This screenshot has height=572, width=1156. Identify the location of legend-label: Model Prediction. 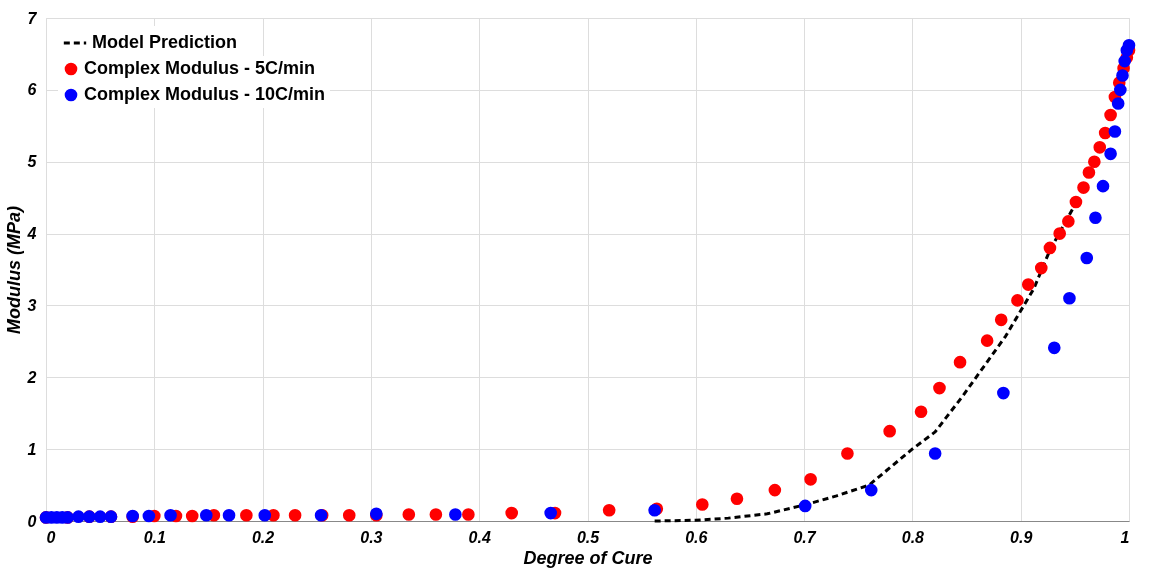
(165, 42).